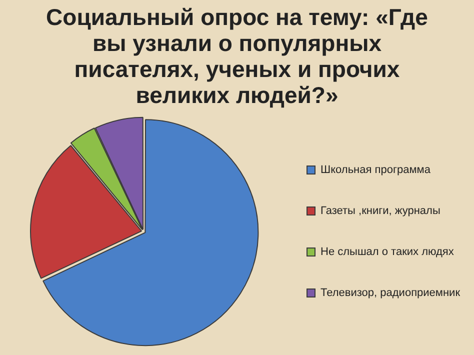 The image size is (474, 355). What do you see at coordinates (387, 252) in the screenshot?
I see `legend-label: Не слышал о таких людях` at bounding box center [387, 252].